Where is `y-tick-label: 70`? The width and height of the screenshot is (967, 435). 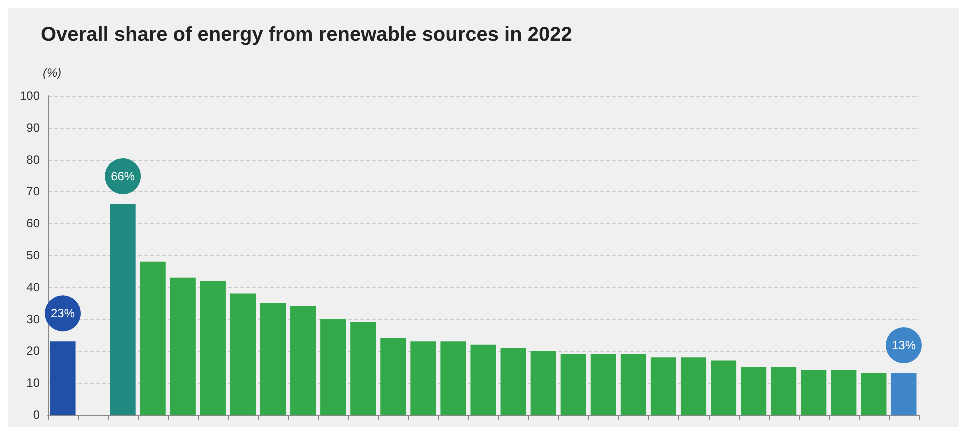
y-tick-label: 70 is located at coordinates (33, 191).